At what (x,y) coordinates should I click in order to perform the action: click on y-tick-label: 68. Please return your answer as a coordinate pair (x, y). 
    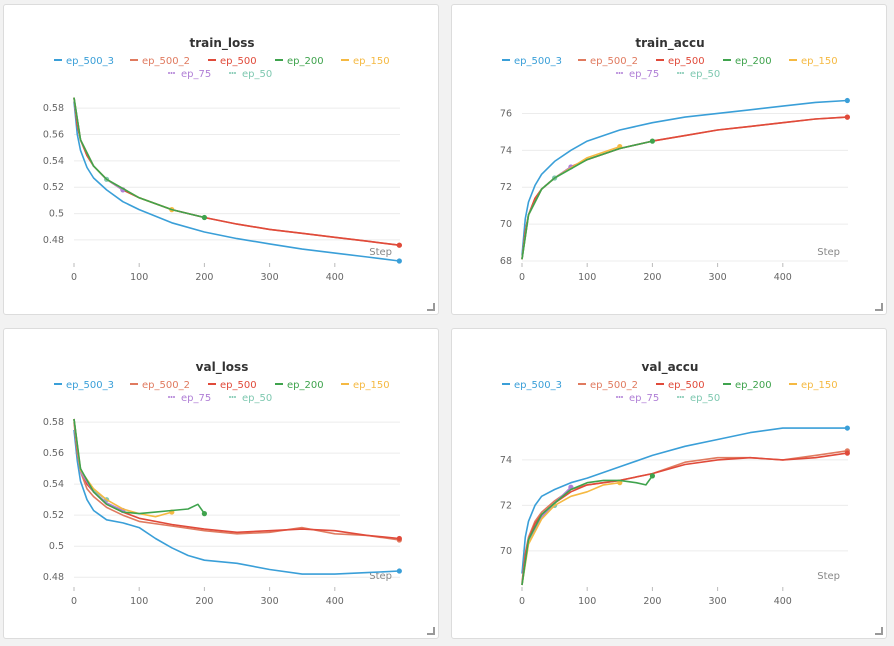
    Looking at the image, I should click on (506, 261).